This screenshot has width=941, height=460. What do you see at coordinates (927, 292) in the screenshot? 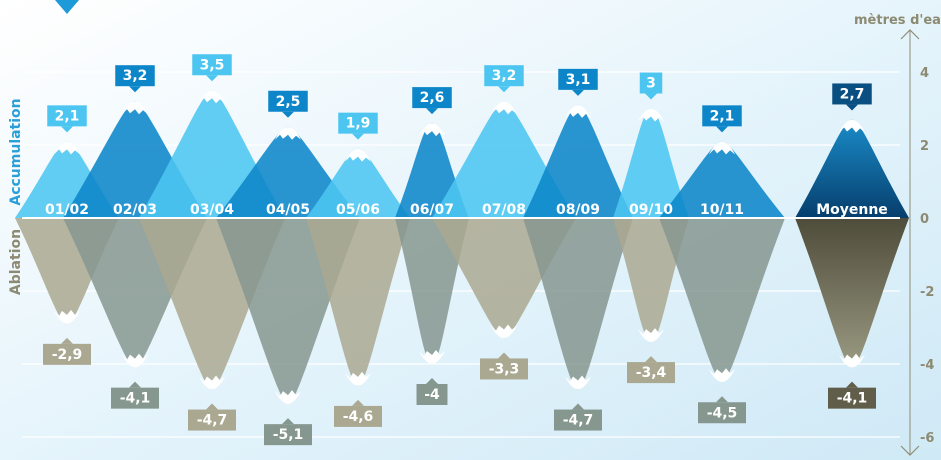
I see `y-tick-label-2: -2` at bounding box center [927, 292].